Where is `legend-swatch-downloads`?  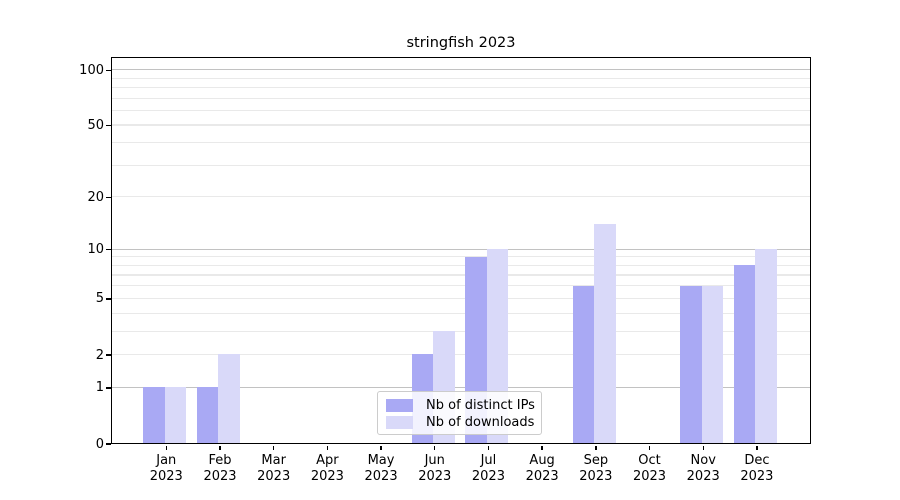 legend-swatch-downloads is located at coordinates (399, 422).